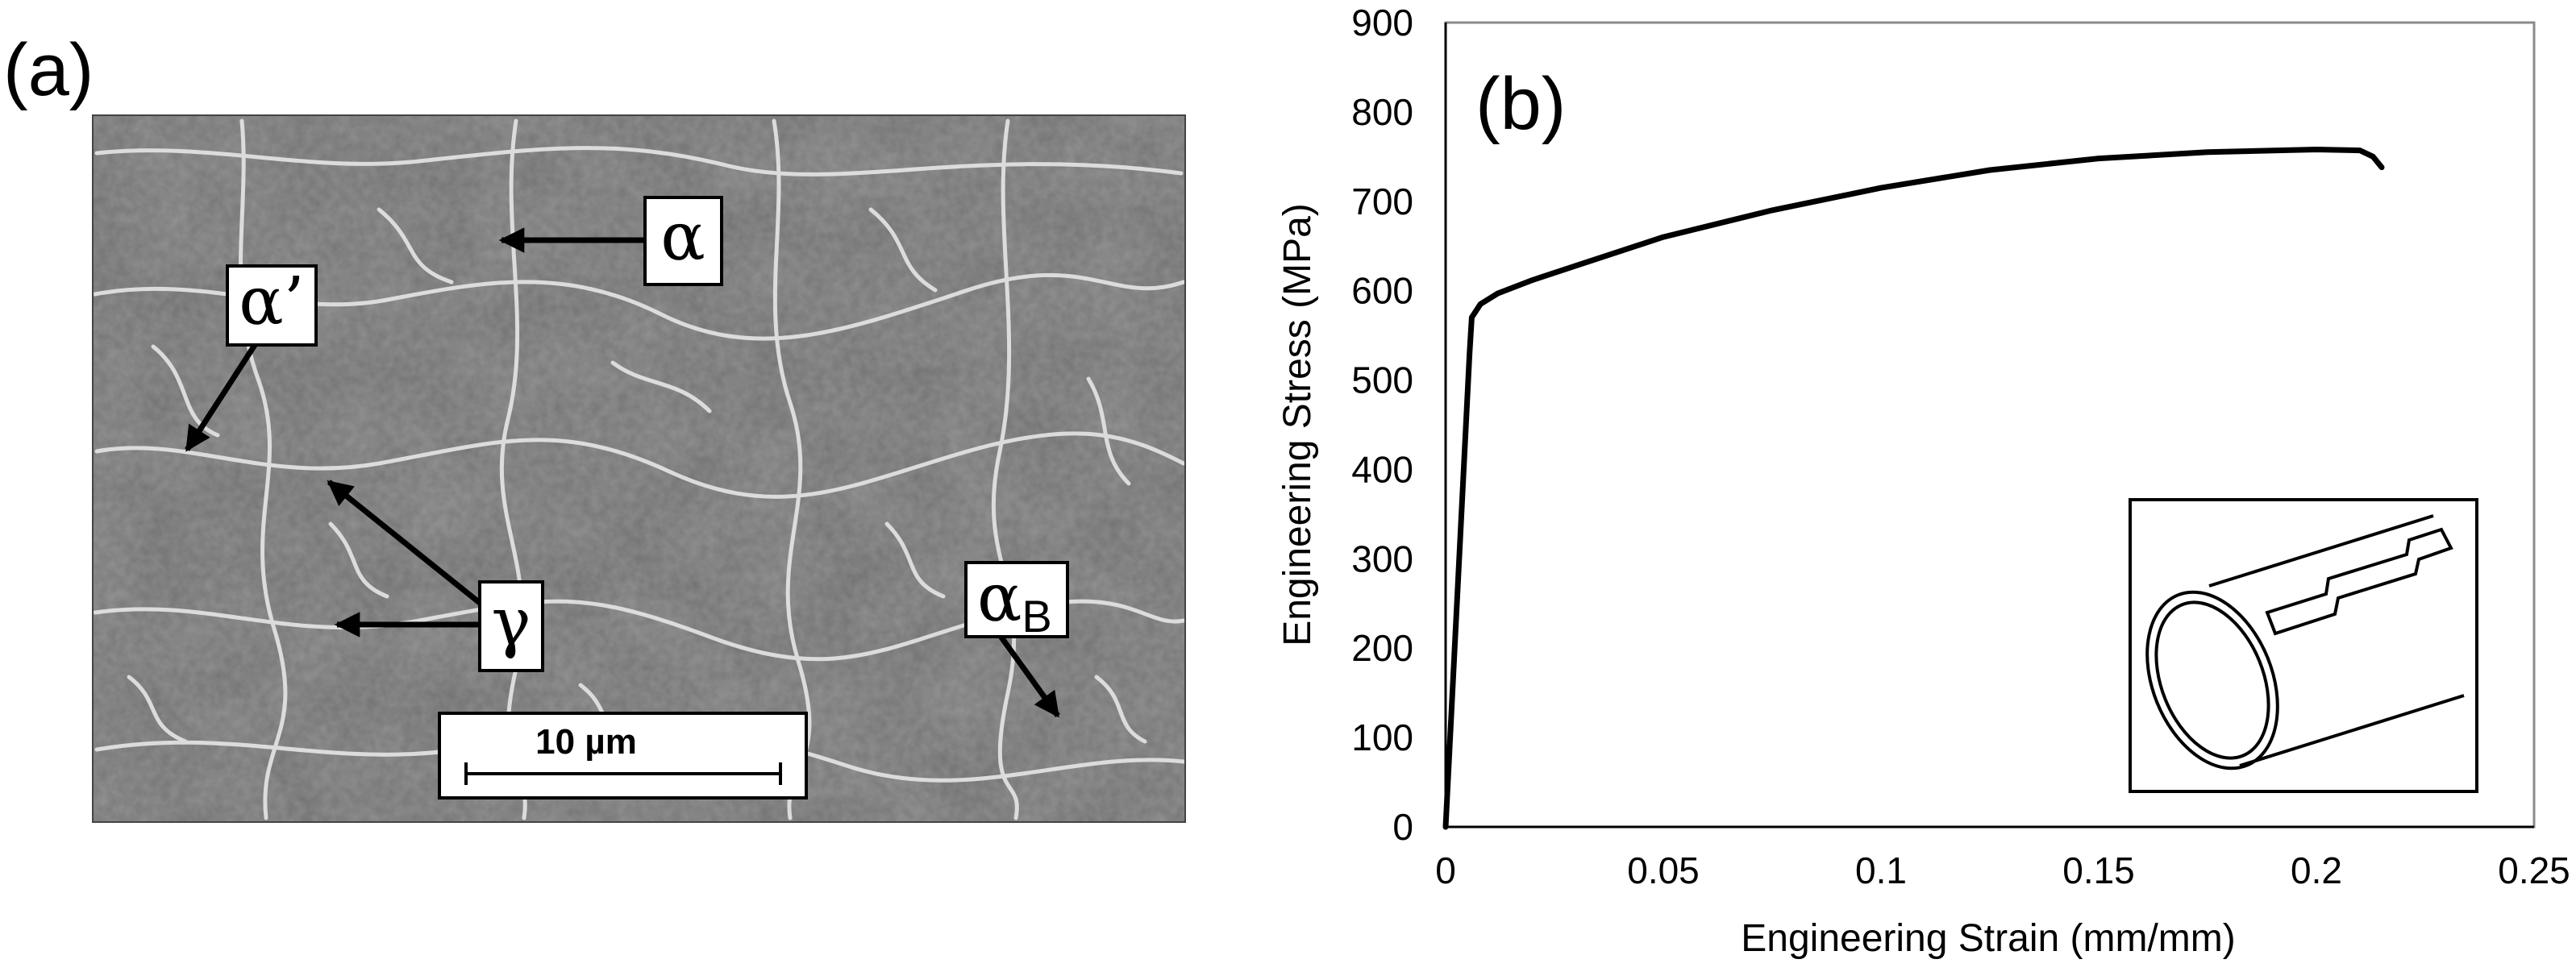 This screenshot has height=976, width=2576. Describe the element at coordinates (1000, 598) in the screenshot. I see `alpha-b-symbol: α` at that location.